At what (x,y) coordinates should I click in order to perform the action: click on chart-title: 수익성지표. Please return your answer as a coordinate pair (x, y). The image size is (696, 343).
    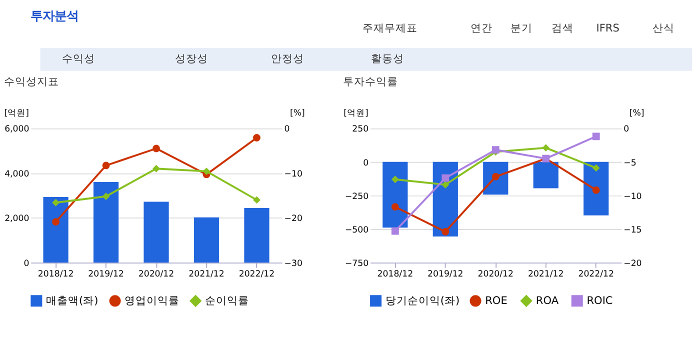
    Looking at the image, I should click on (31, 82).